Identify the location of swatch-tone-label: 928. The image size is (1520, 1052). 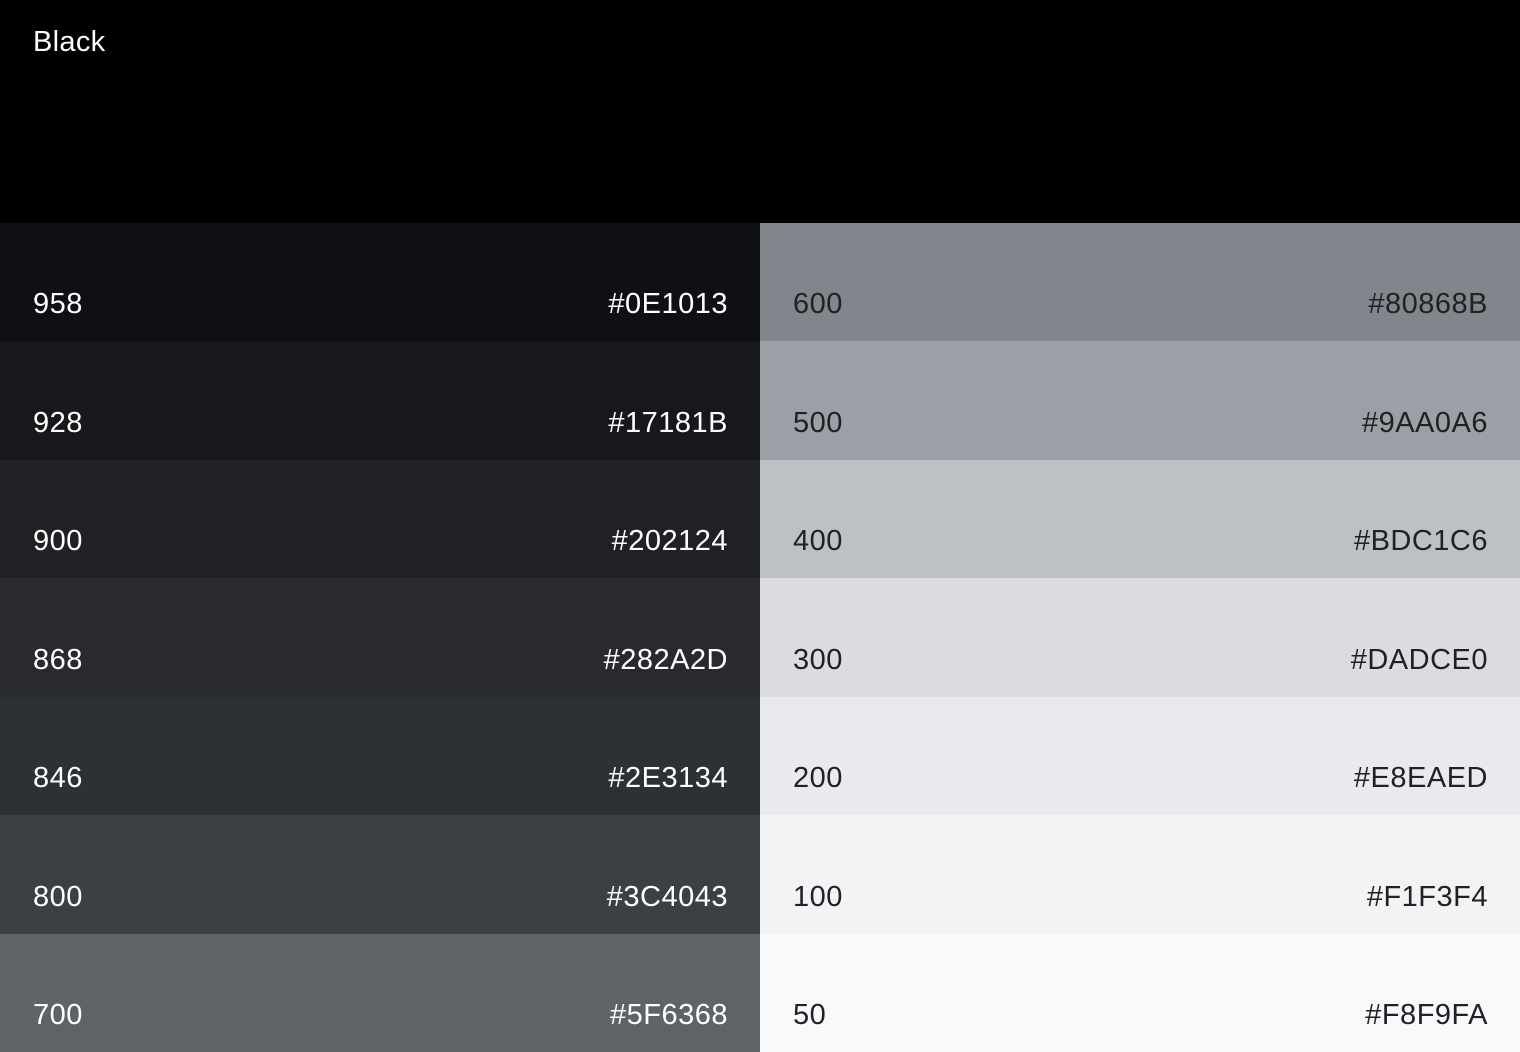
(58, 422).